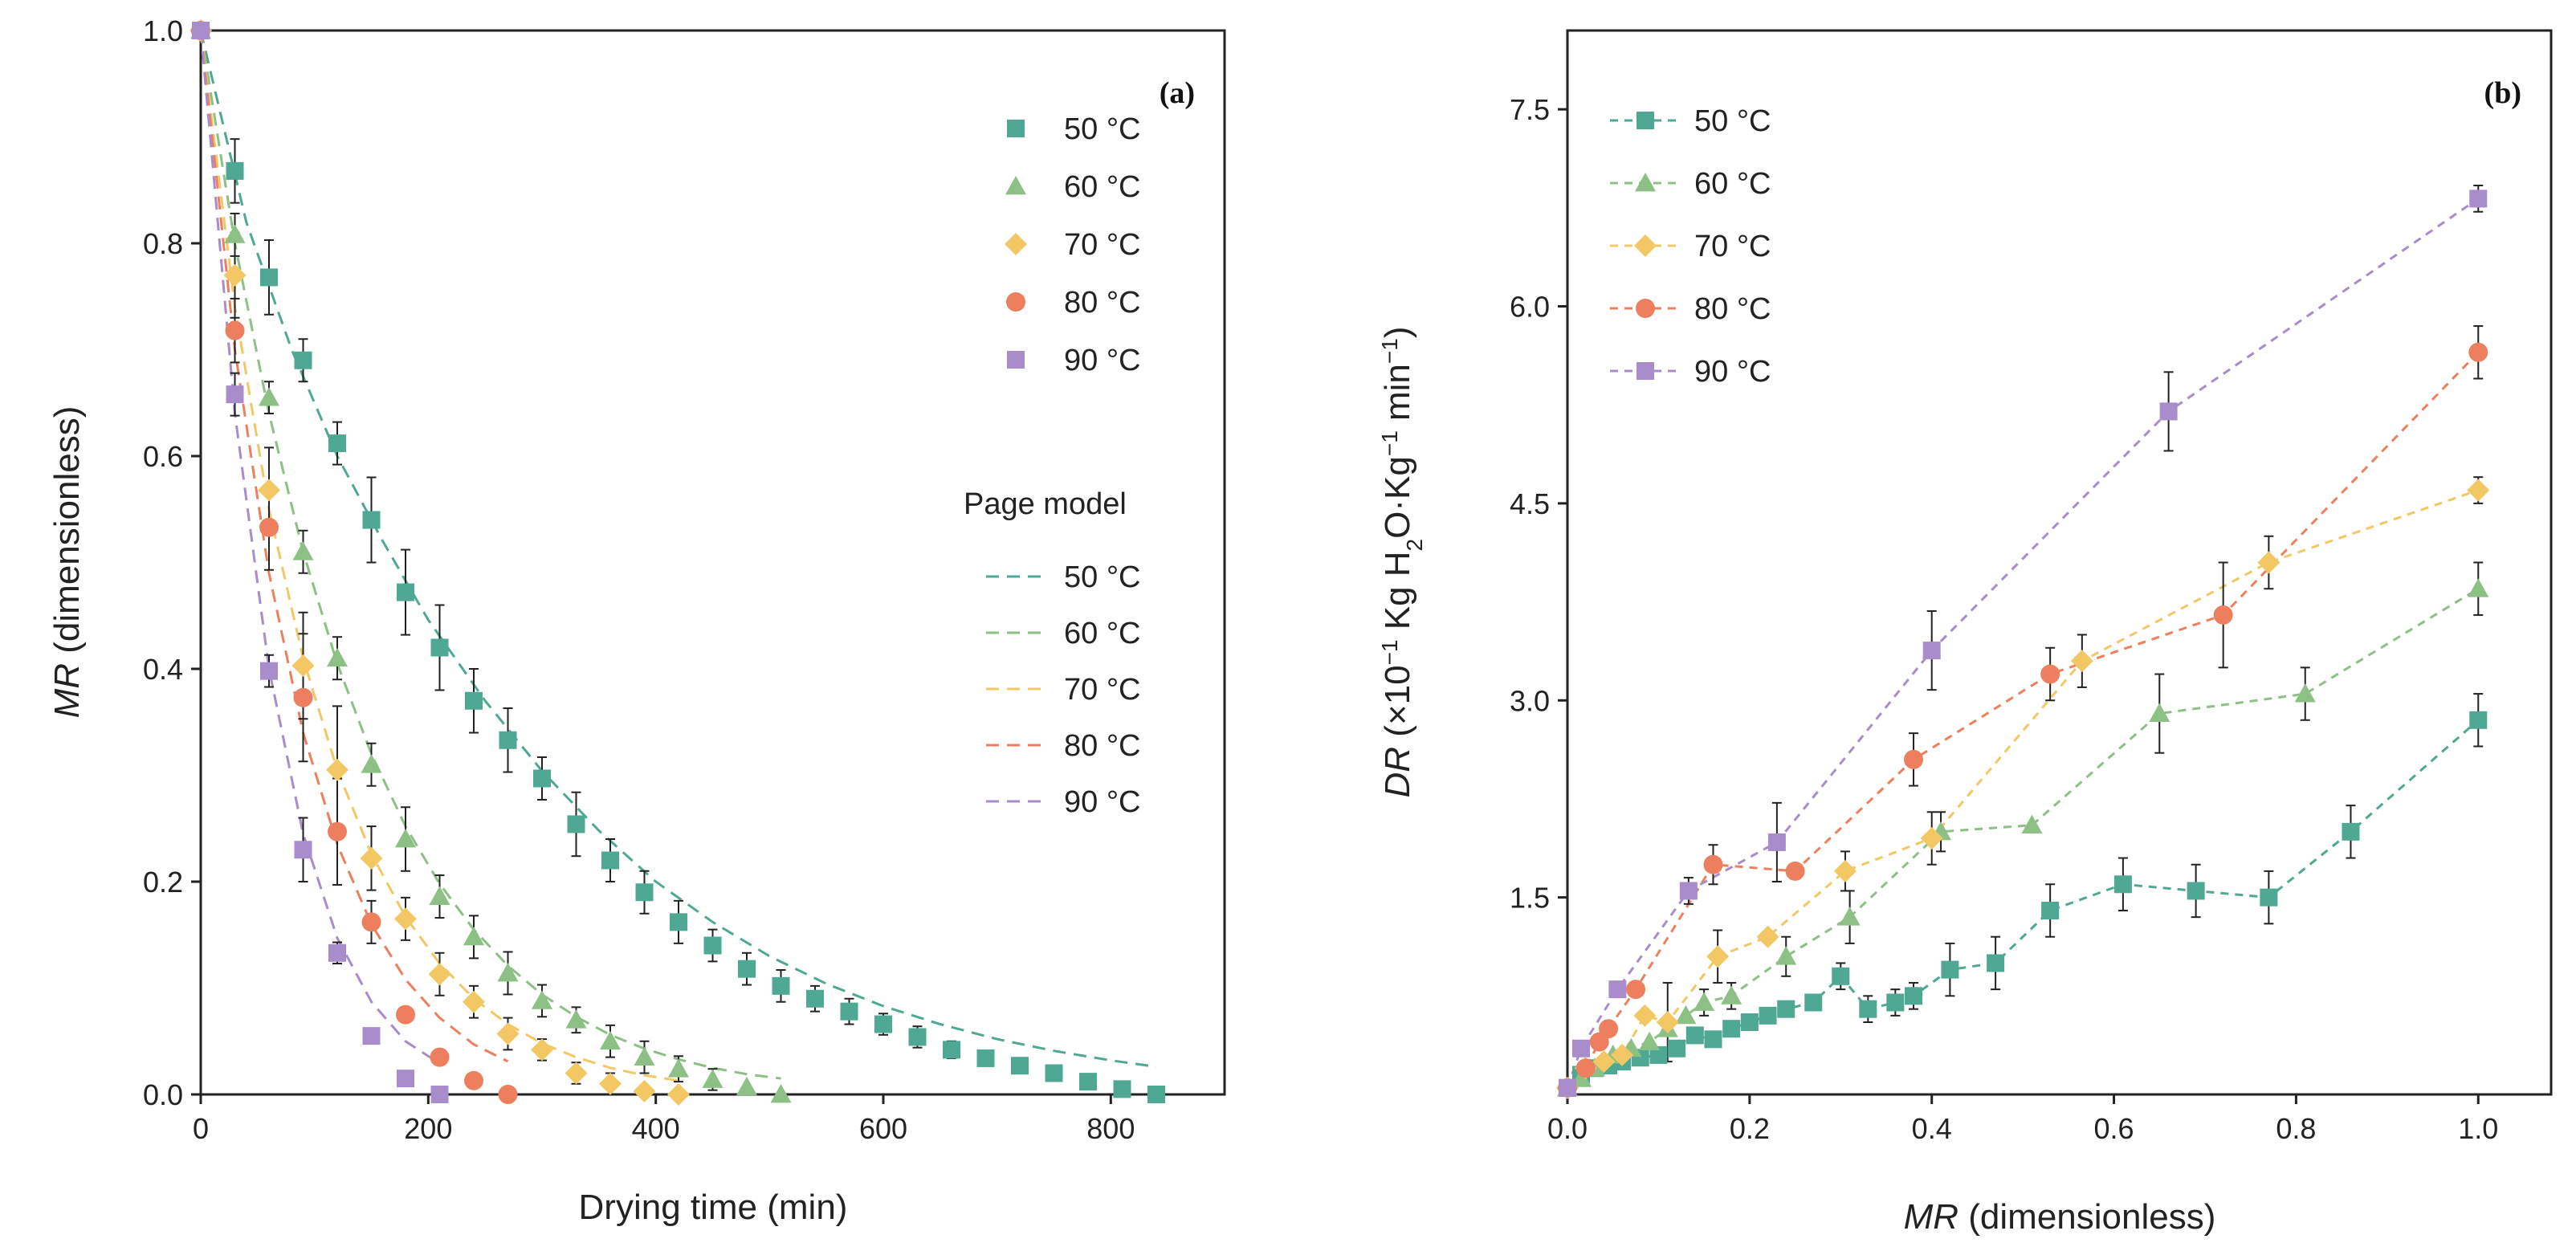  Describe the element at coordinates (1932, 1128) in the screenshot. I see `panel-b-x-tick-label: 0.4` at that location.